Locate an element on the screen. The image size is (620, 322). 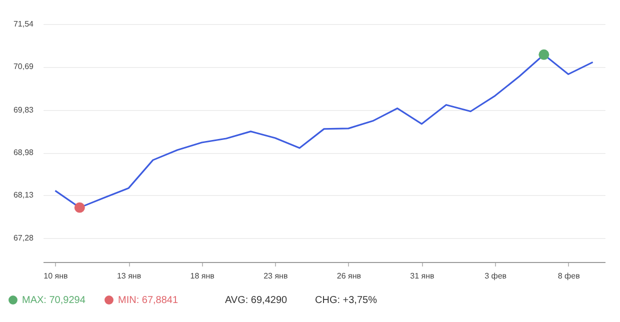
y-tick-label: 68,13 is located at coordinates (23, 195).